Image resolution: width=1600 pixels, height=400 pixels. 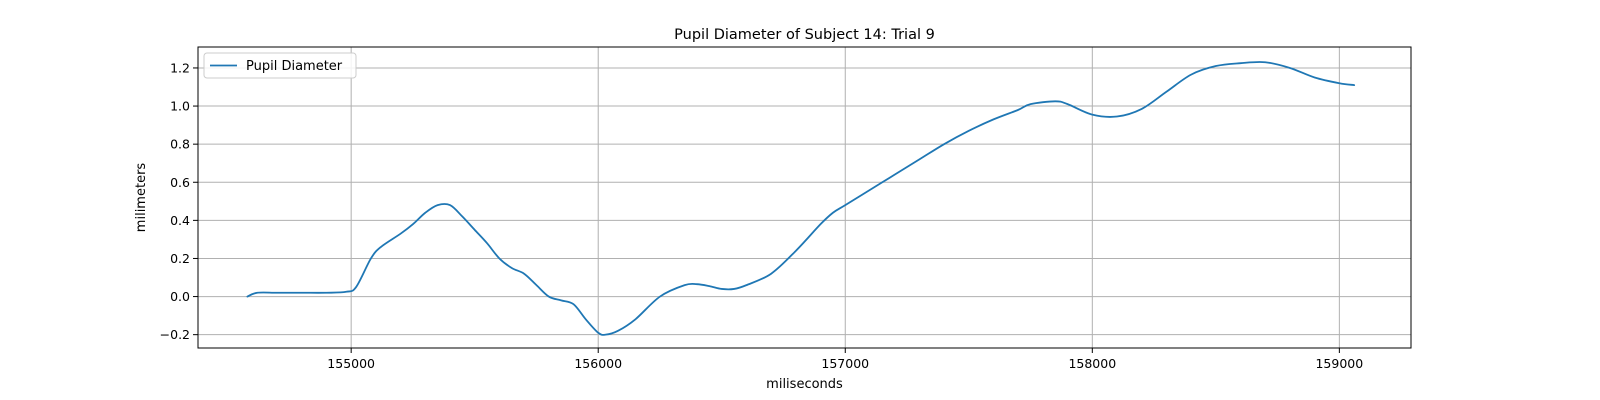 What do you see at coordinates (598, 363) in the screenshot?
I see `x-tick-label: 156000` at bounding box center [598, 363].